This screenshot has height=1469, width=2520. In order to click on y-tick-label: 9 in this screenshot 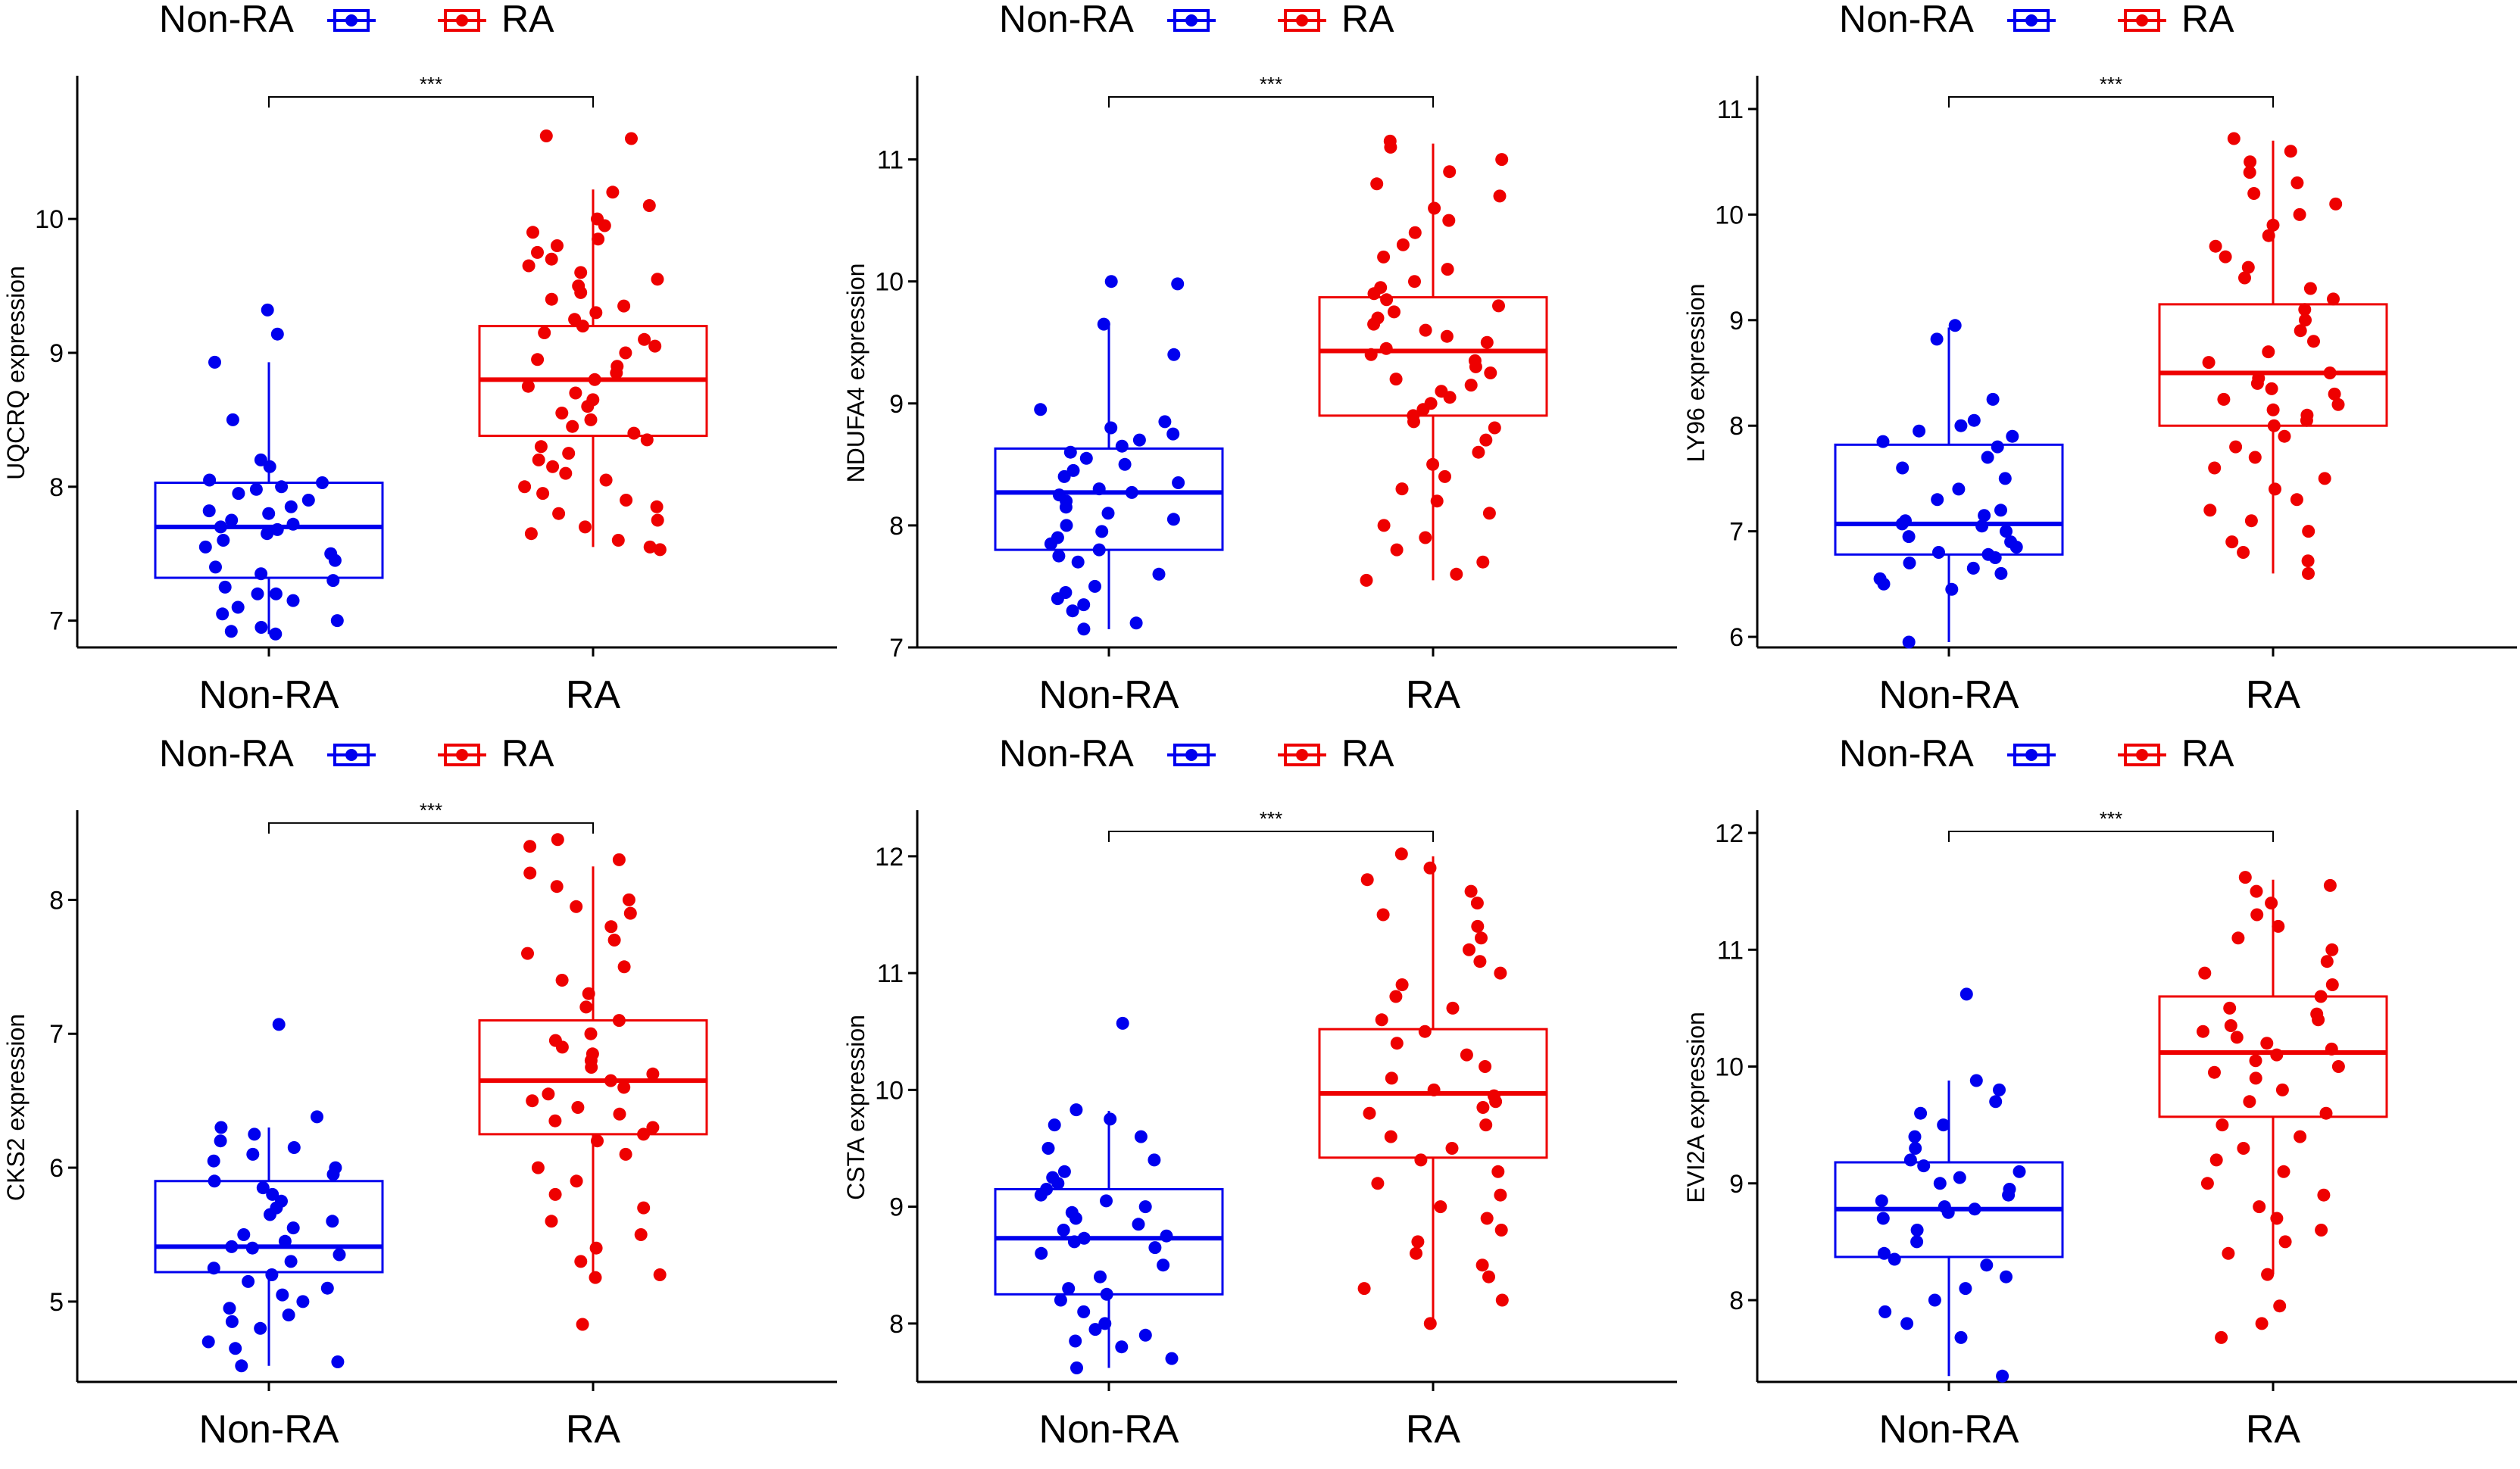, I will do `click(896, 1207)`.